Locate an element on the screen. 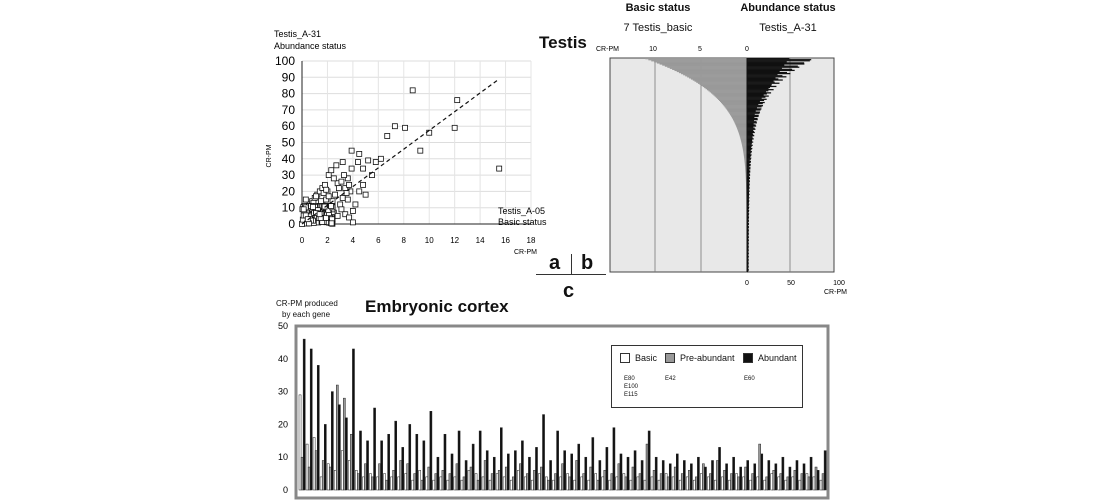 The image size is (1110, 500). legend-note-e80: E80 is located at coordinates (629, 379).